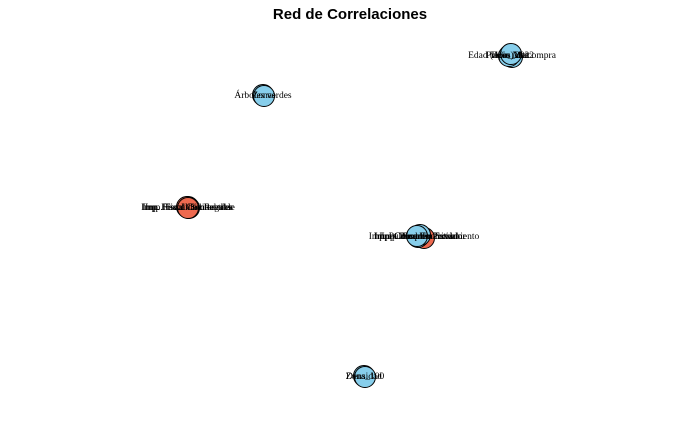  I want to click on node-label: Densidad, so click(364, 377).